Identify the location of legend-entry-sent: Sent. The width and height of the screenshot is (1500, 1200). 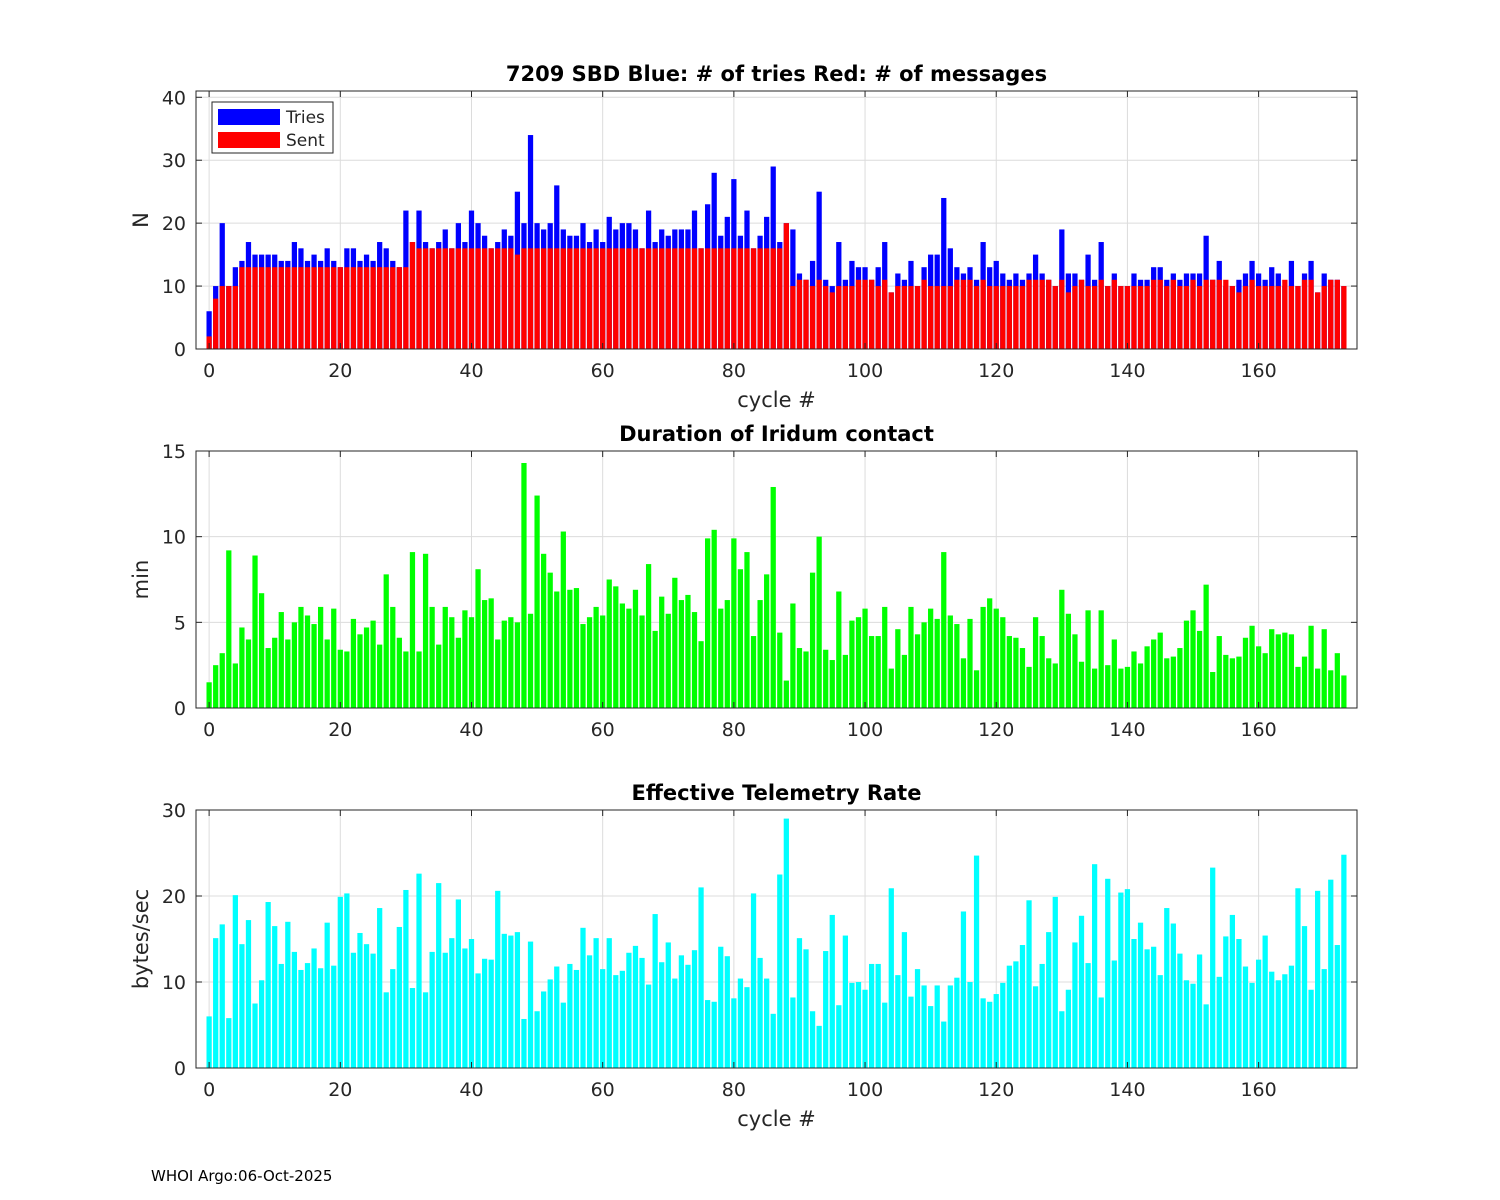
(305, 141).